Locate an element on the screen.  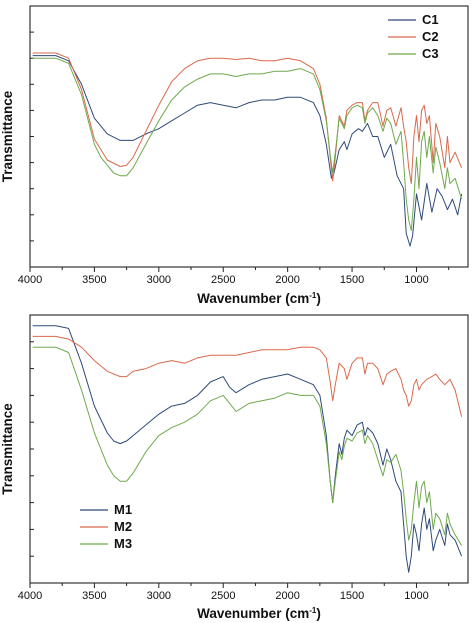
panel-1-legend: C1 C2 C3 is located at coordinates (413, 36).